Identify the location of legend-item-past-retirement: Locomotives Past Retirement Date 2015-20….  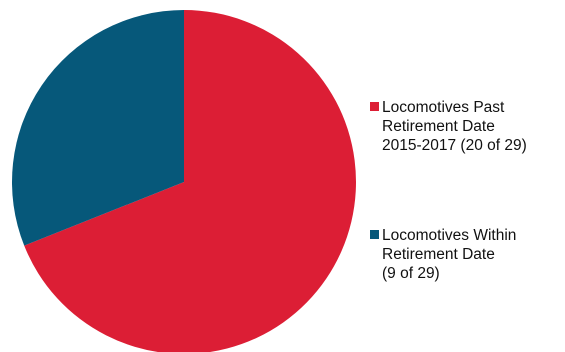
(448, 126).